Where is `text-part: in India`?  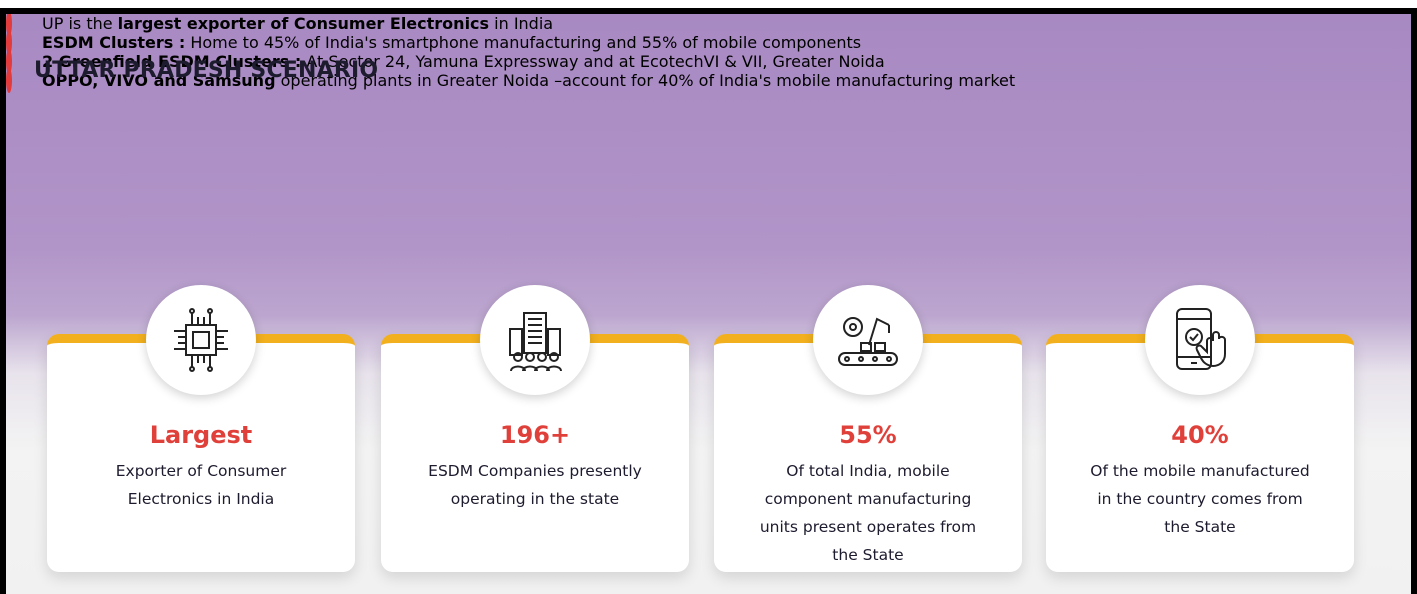
text-part: in India is located at coordinates (521, 23).